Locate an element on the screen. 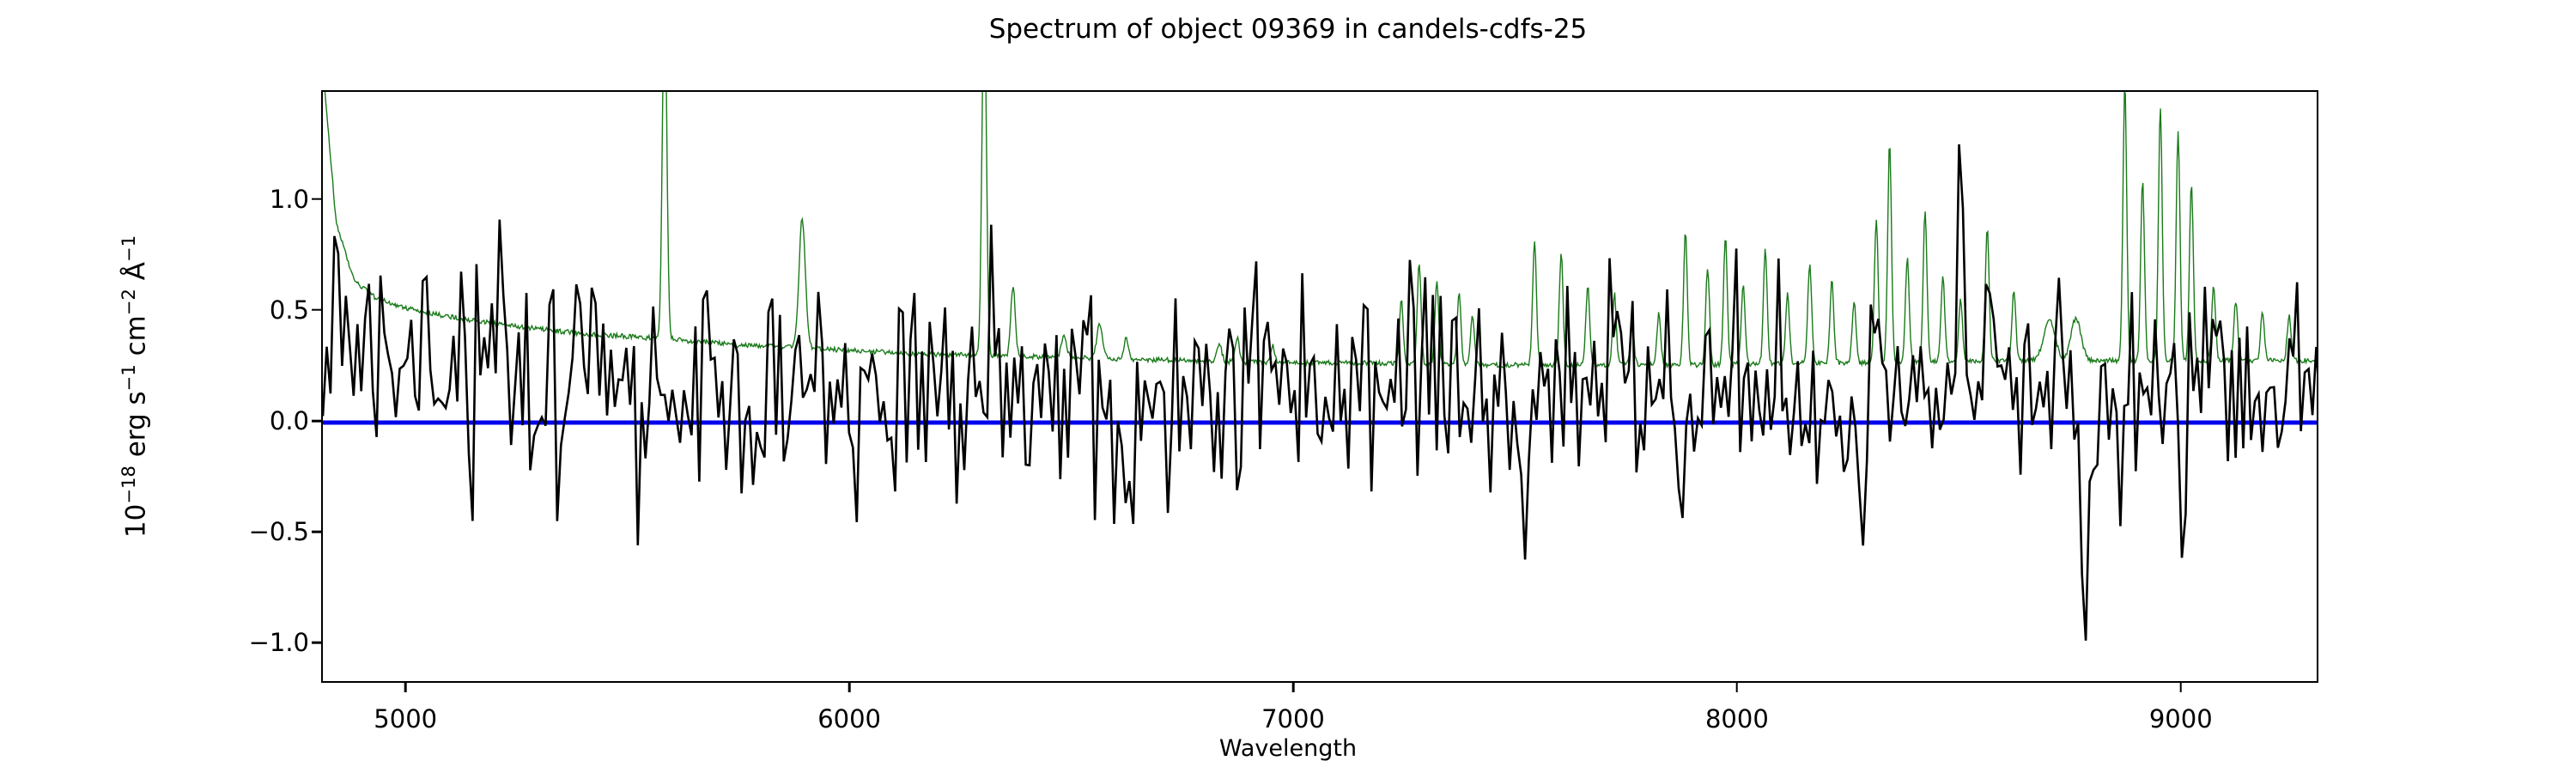  y-tick-label: 1.0 is located at coordinates (289, 199).